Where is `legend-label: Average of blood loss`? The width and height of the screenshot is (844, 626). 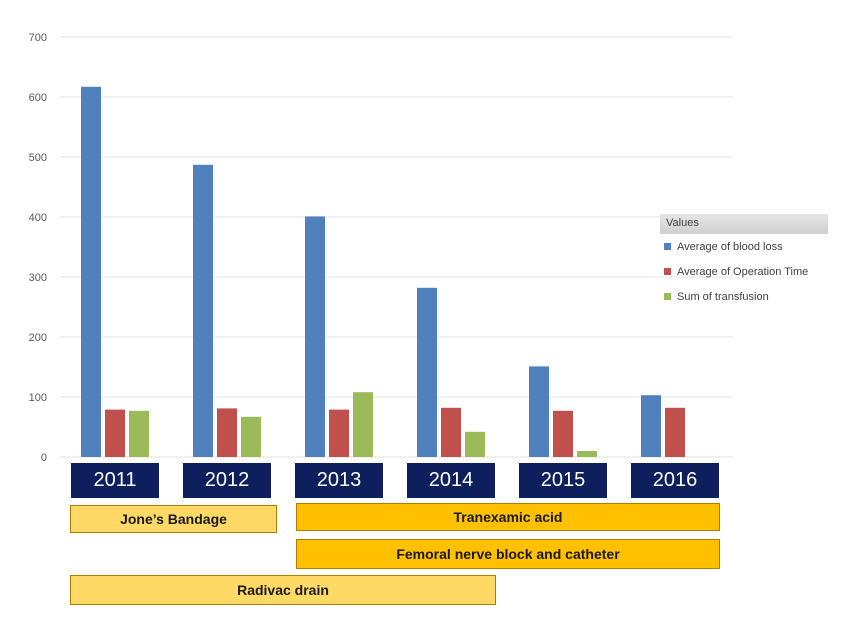
legend-label: Average of blood loss is located at coordinates (730, 246).